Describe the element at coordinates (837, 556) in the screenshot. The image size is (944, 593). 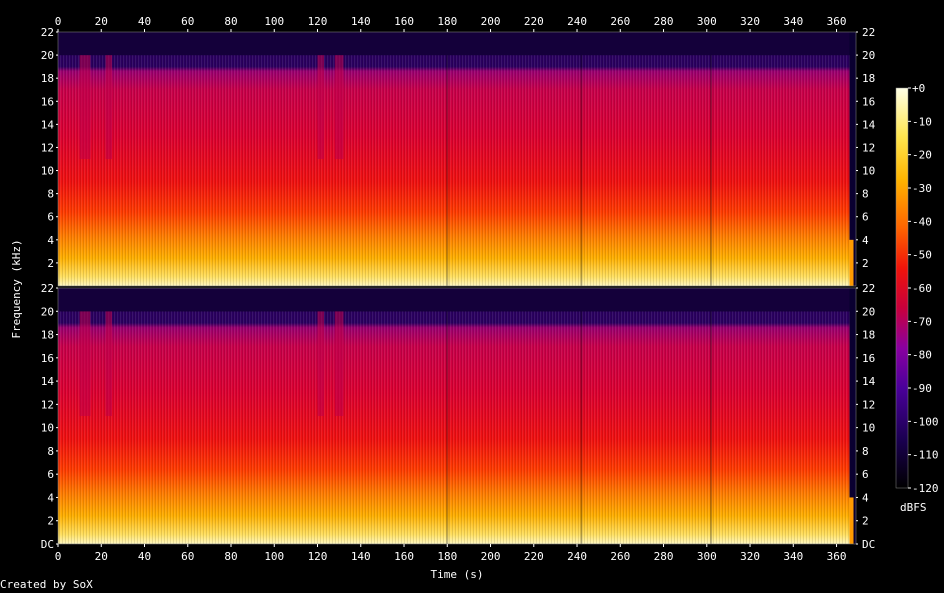
I see `x-tick-label: 360` at that location.